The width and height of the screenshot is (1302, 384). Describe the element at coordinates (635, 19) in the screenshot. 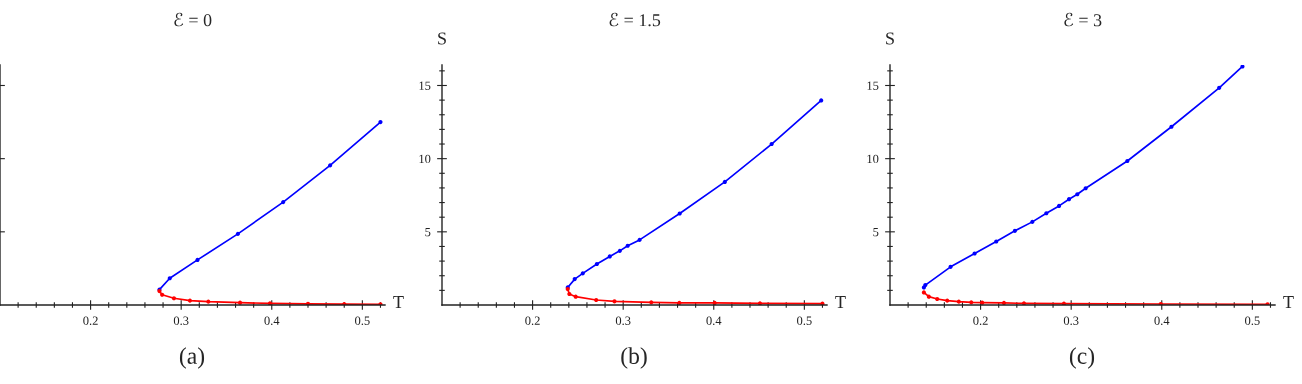

I see `chart-title: ℰ = 1.5` at that location.